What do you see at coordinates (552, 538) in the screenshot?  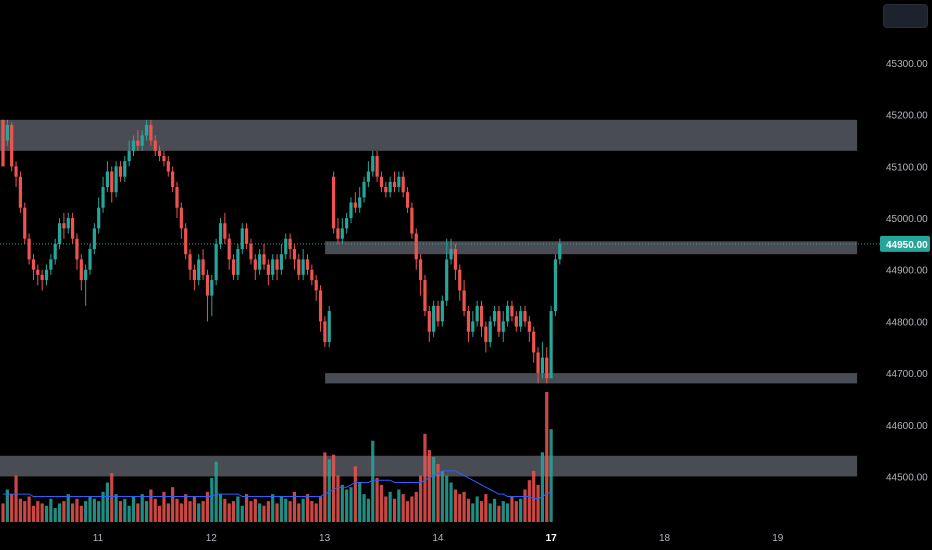 I see `x-tick-label: 17` at bounding box center [552, 538].